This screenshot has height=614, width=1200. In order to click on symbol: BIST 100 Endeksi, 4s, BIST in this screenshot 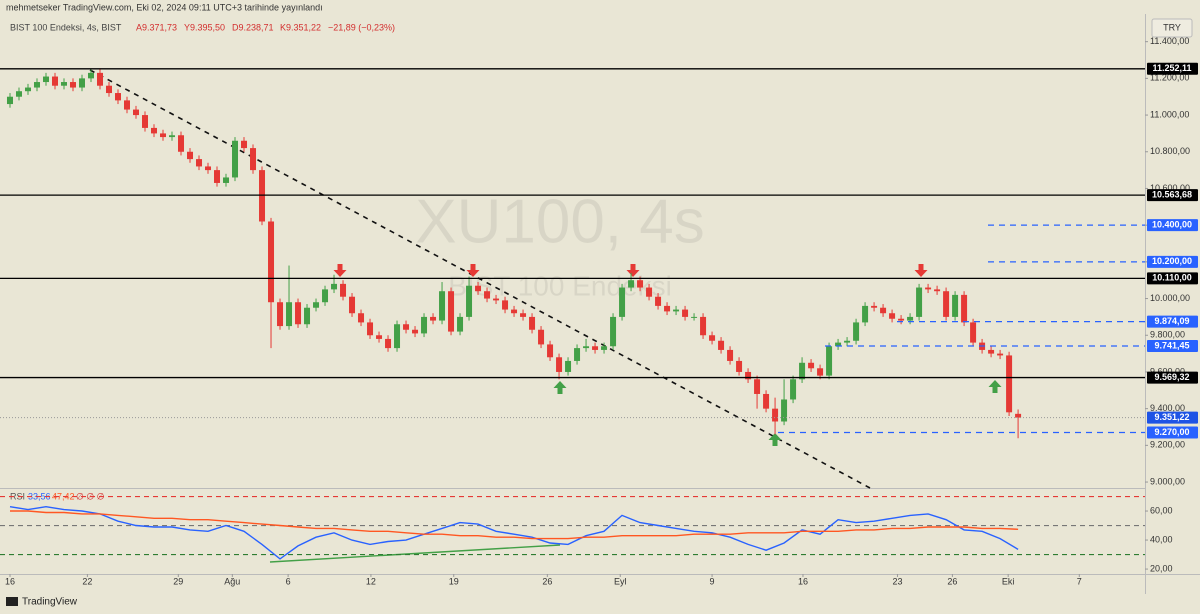, I will do `click(66, 27)`.